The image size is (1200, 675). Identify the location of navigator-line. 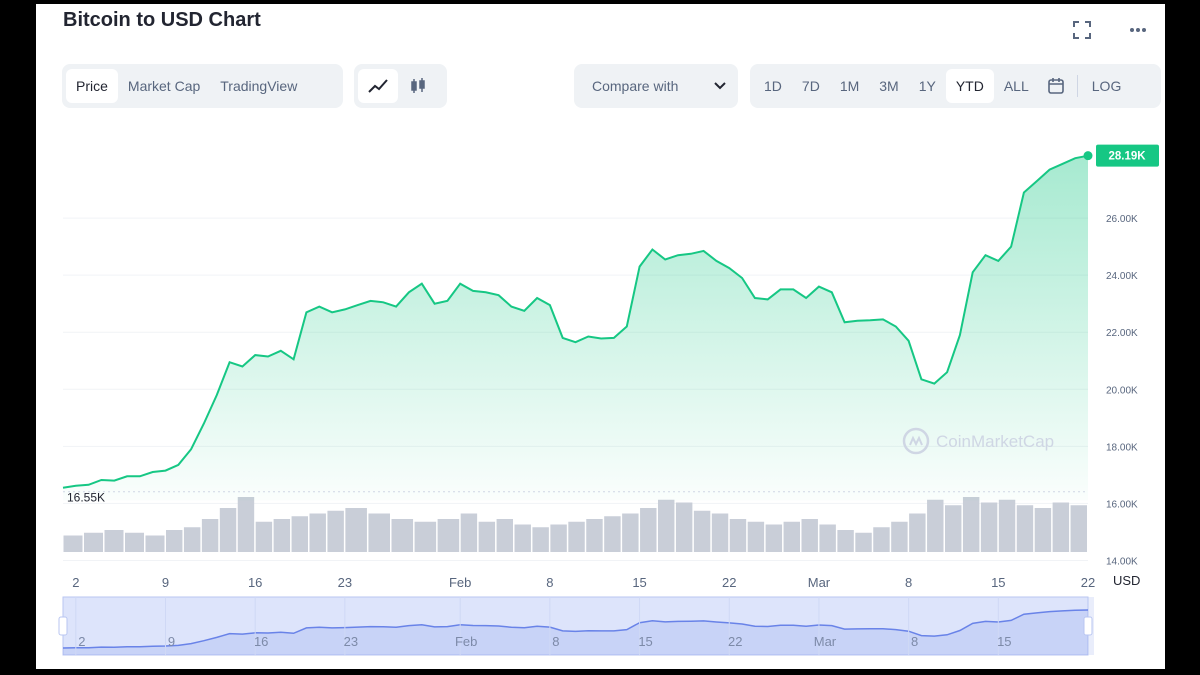
(575, 629).